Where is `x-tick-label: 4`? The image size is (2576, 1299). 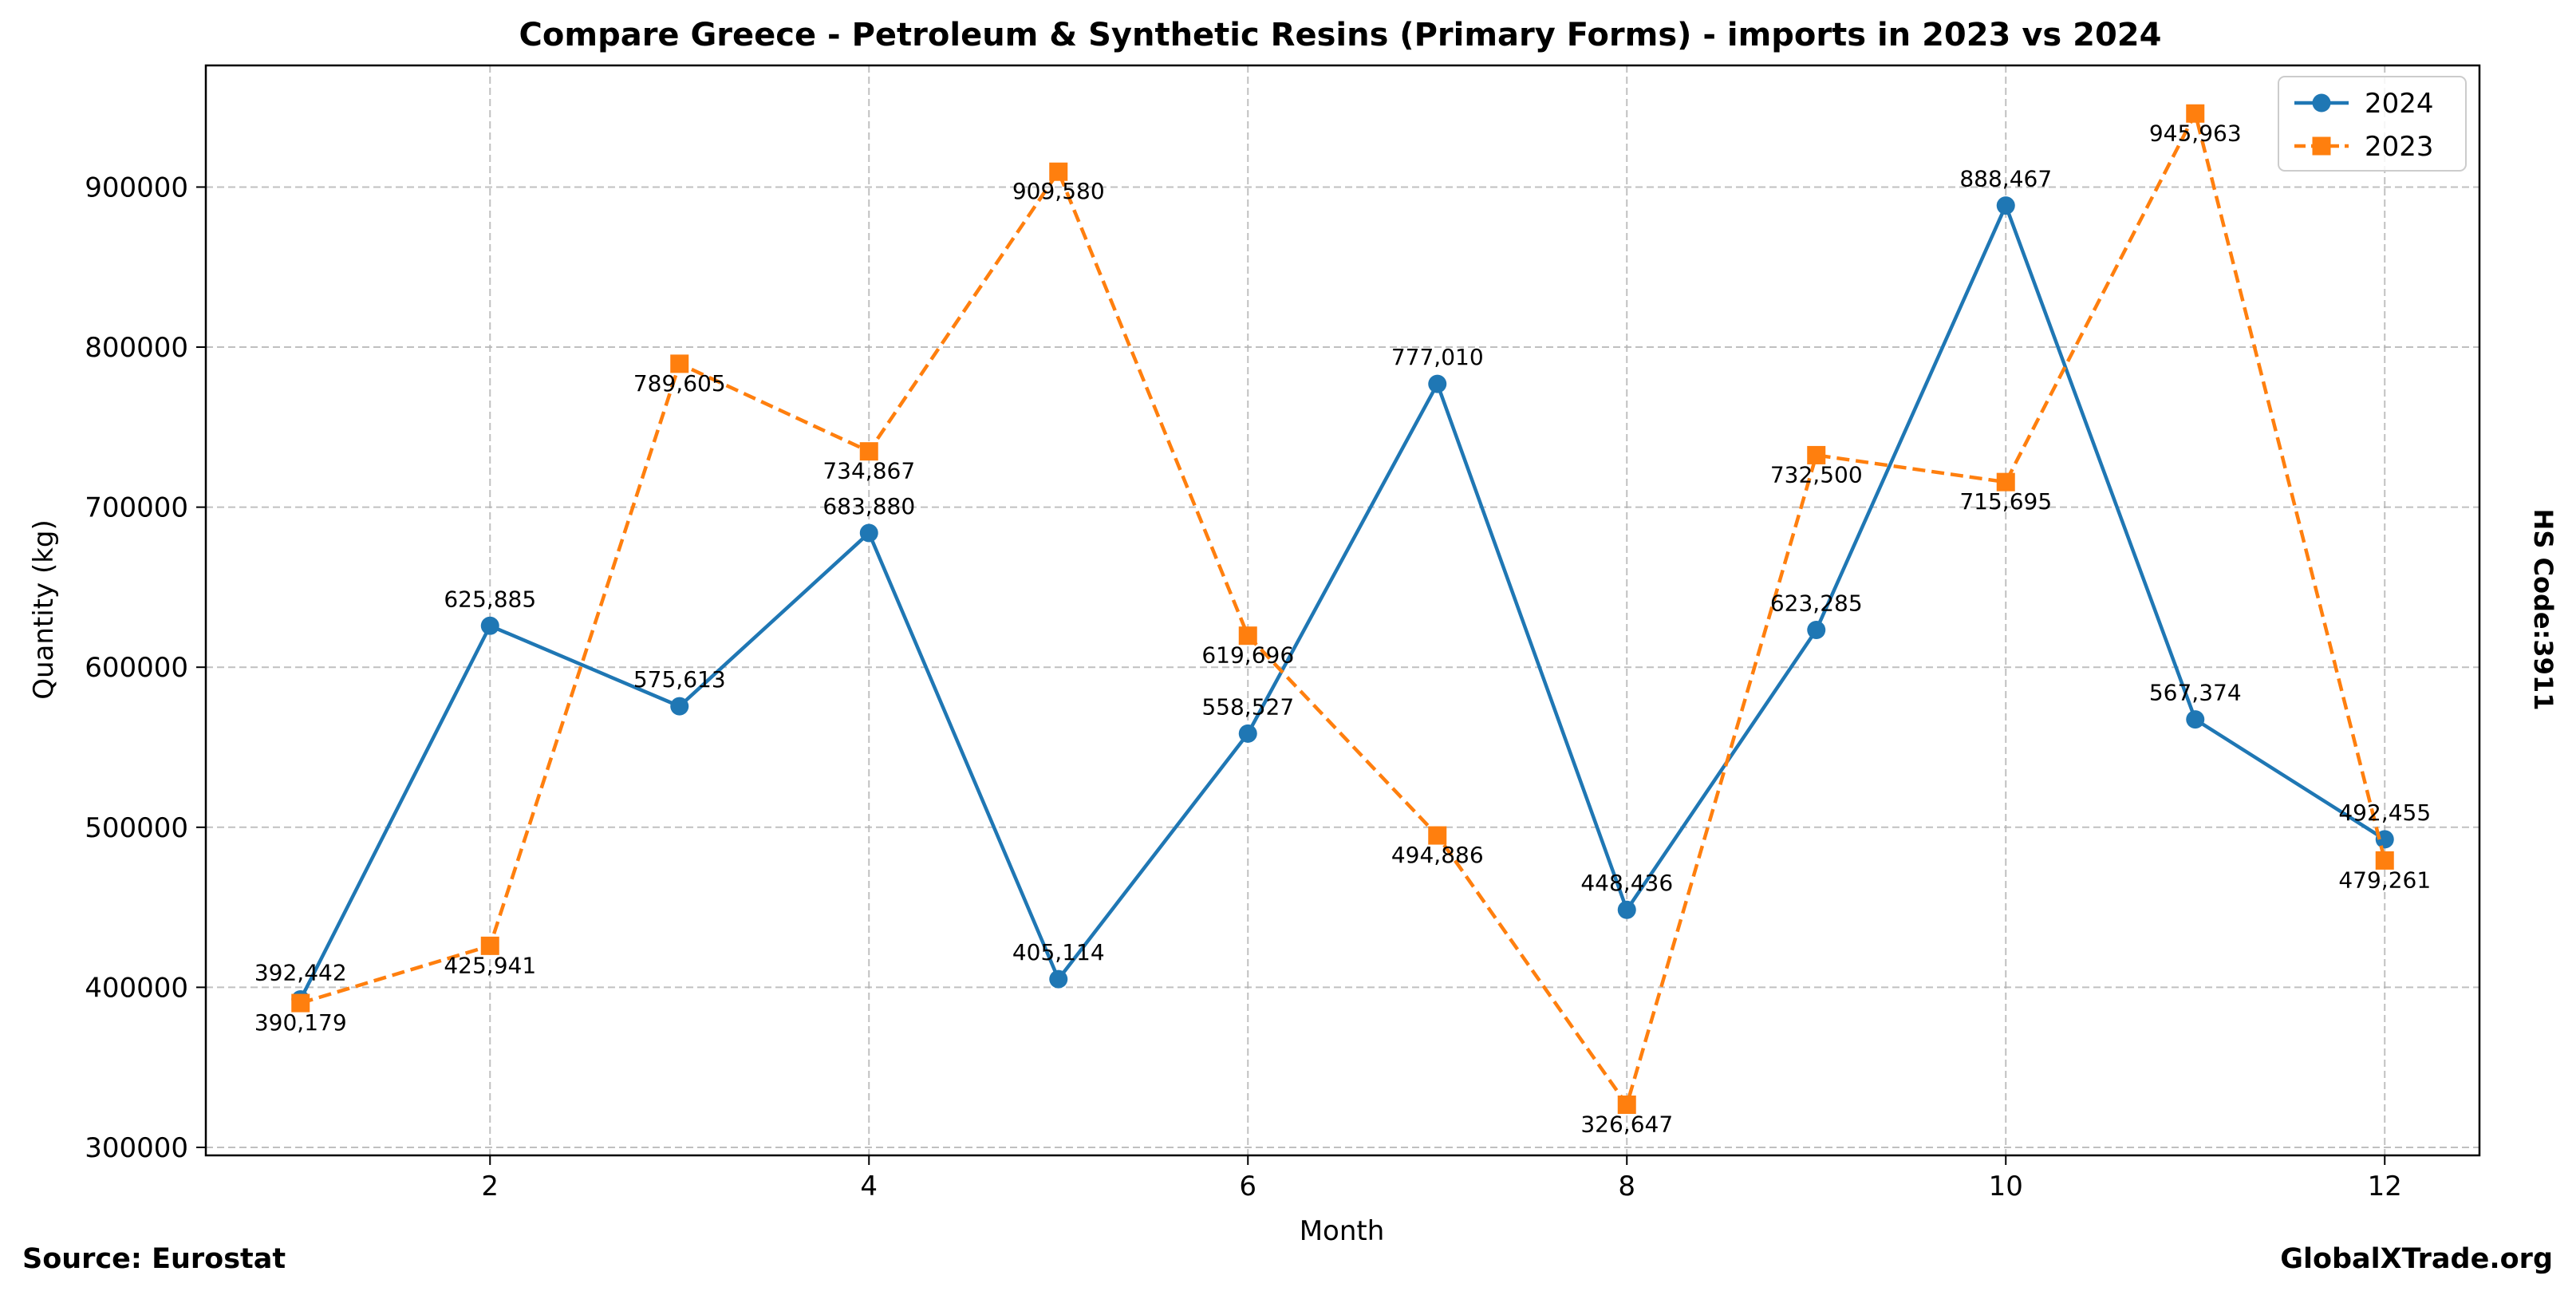 x-tick-label: 4 is located at coordinates (869, 1187).